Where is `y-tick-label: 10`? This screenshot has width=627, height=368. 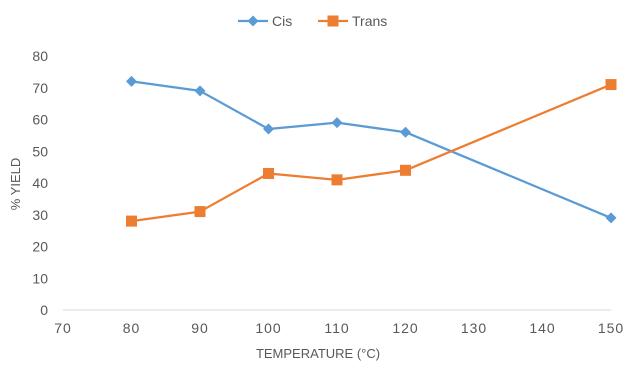 y-tick-label: 10 is located at coordinates (40, 278).